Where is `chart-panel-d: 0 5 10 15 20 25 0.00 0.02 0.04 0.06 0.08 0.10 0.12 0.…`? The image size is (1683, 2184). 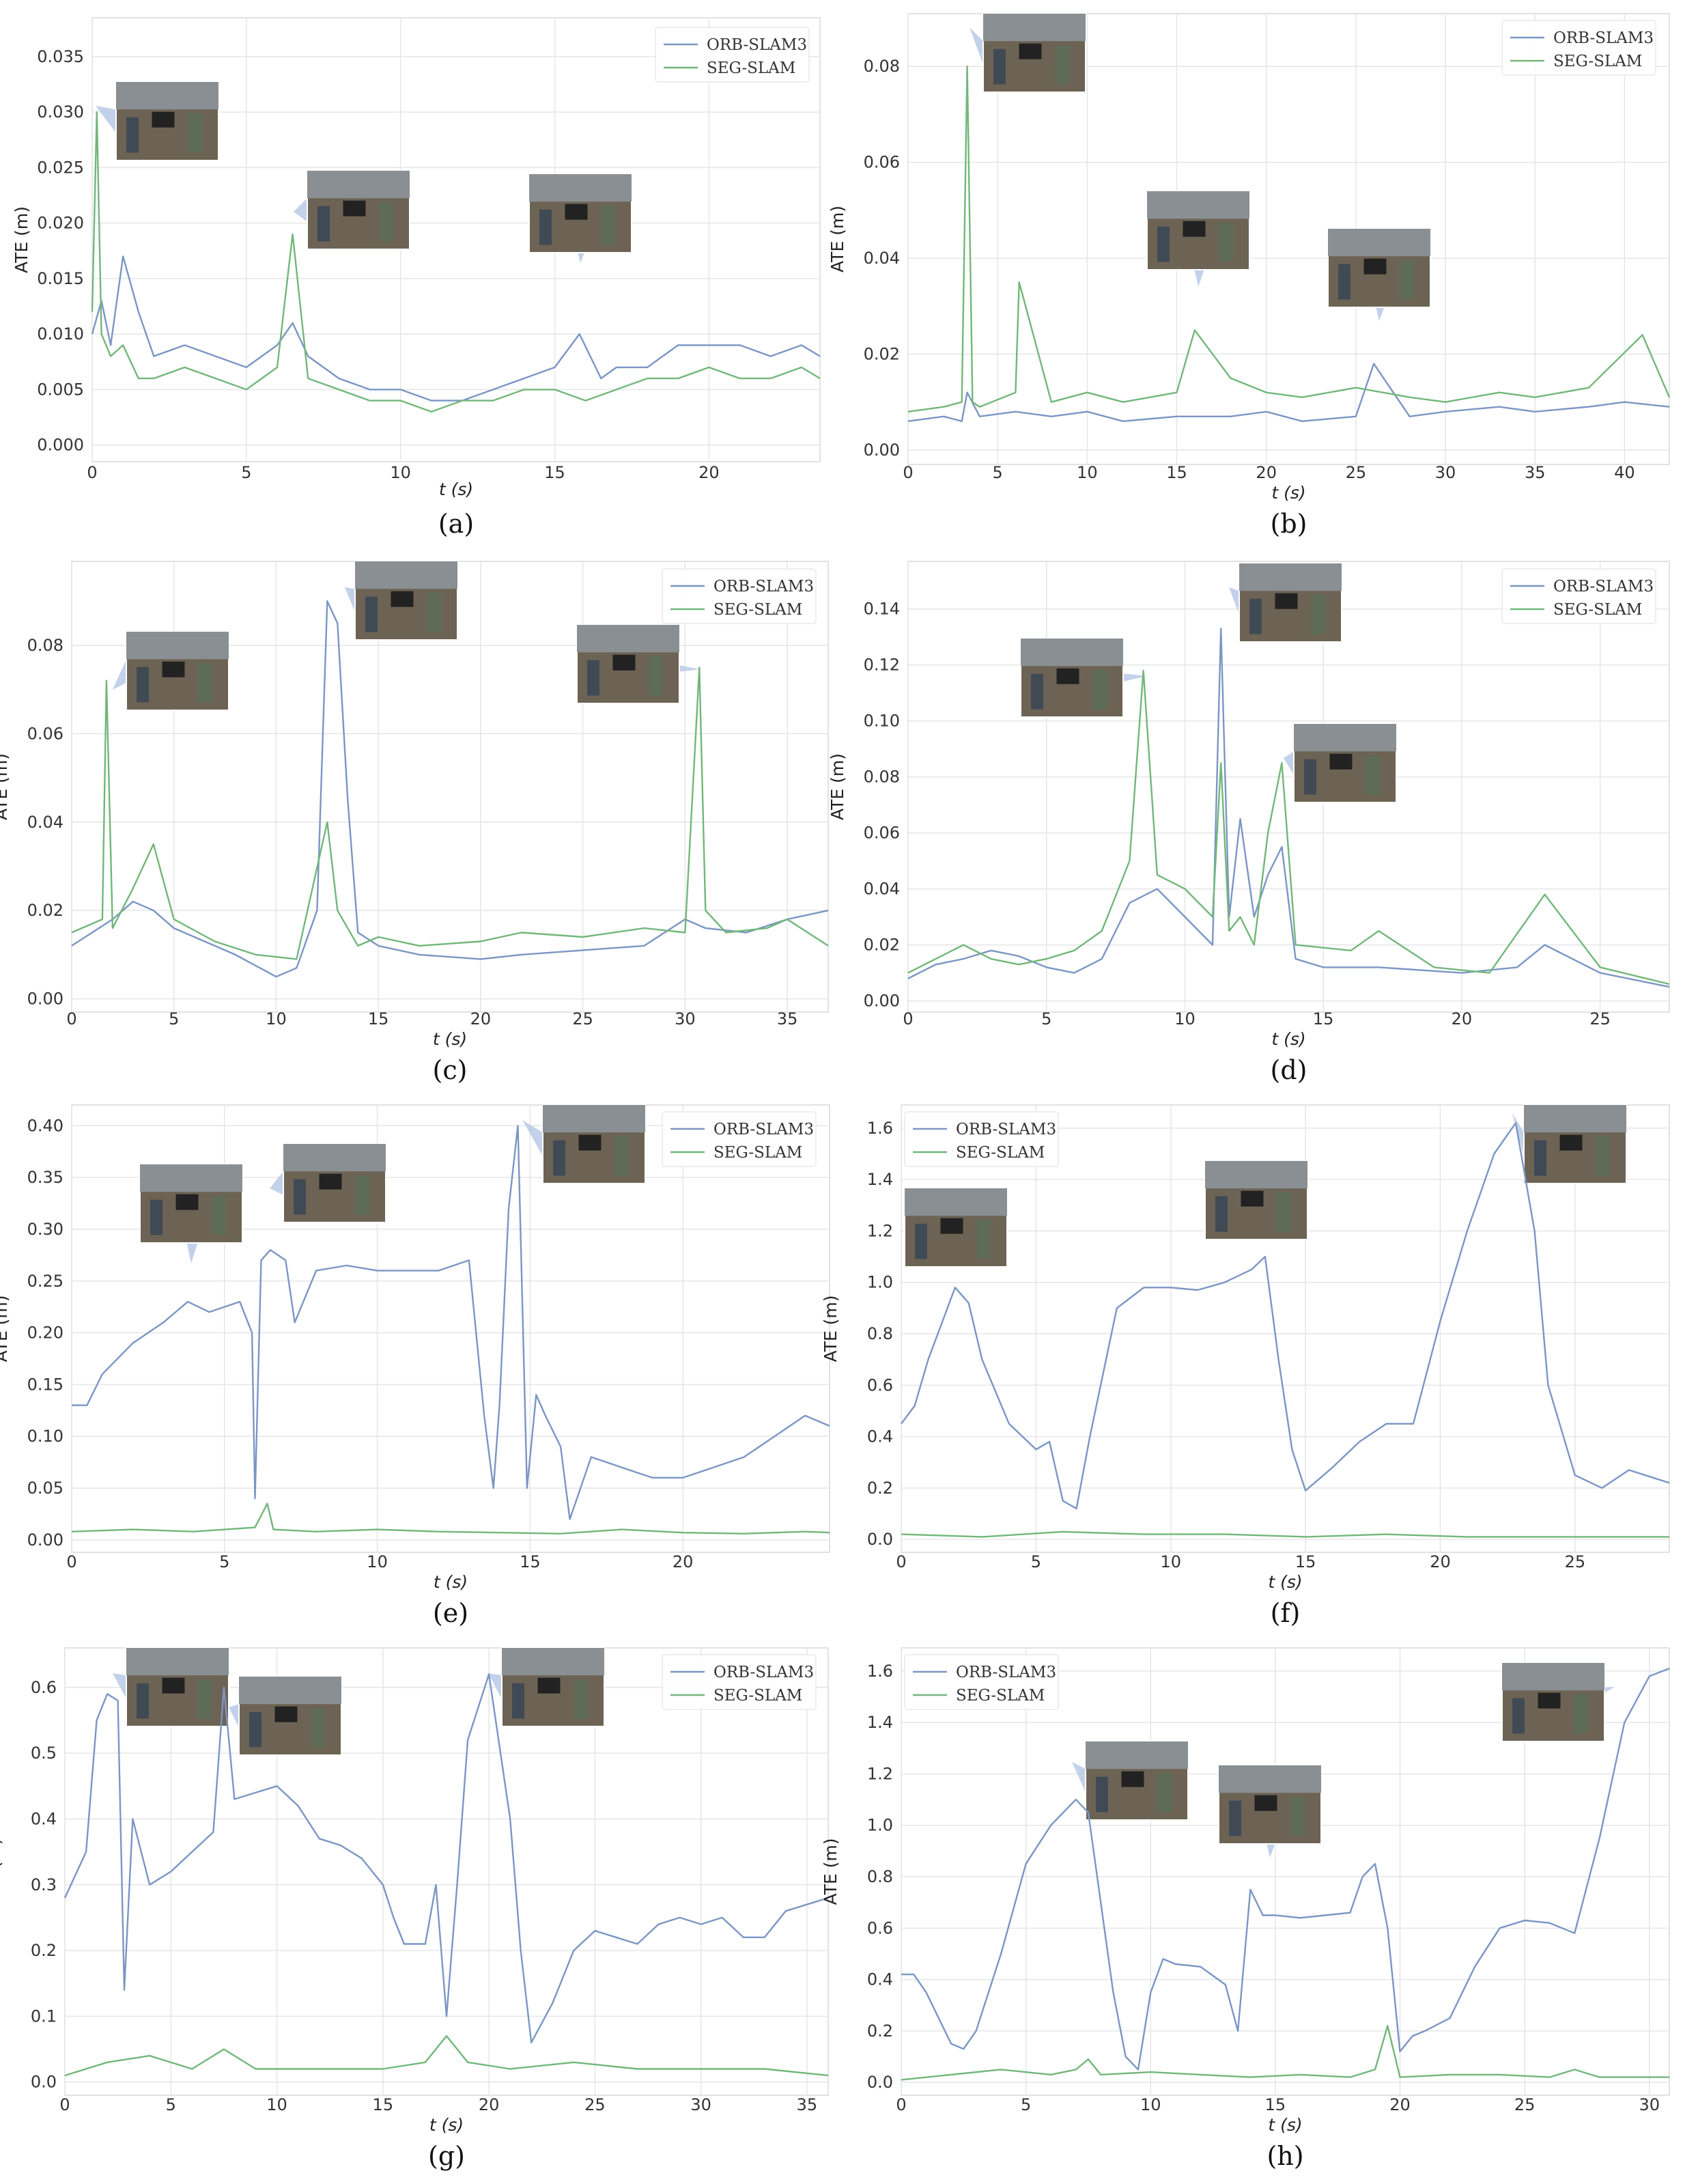 chart-panel-d: 0 5 10 15 20 25 0.00 0.02 0.04 0.06 0.08 0.10 0.12 0.… is located at coordinates (1249, 823).